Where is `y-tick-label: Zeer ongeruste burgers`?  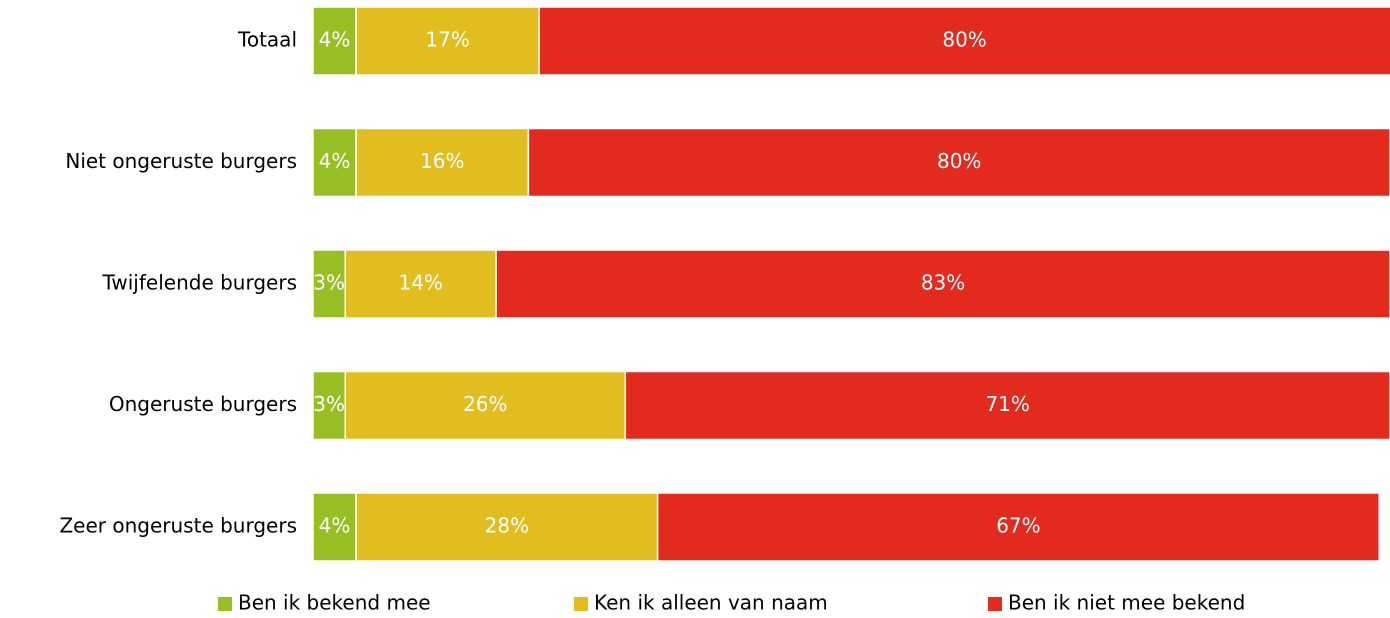 y-tick-label: Zeer ongeruste burgers is located at coordinates (178, 526).